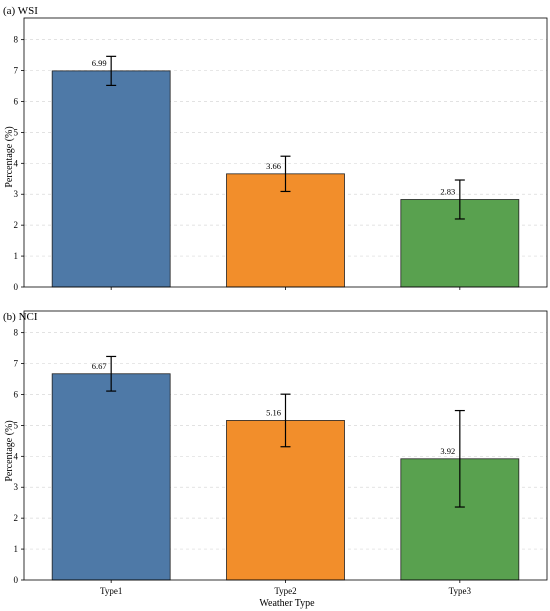 The width and height of the screenshot is (550, 611). I want to click on value-label-nci-type1: 6.67, so click(99, 366).